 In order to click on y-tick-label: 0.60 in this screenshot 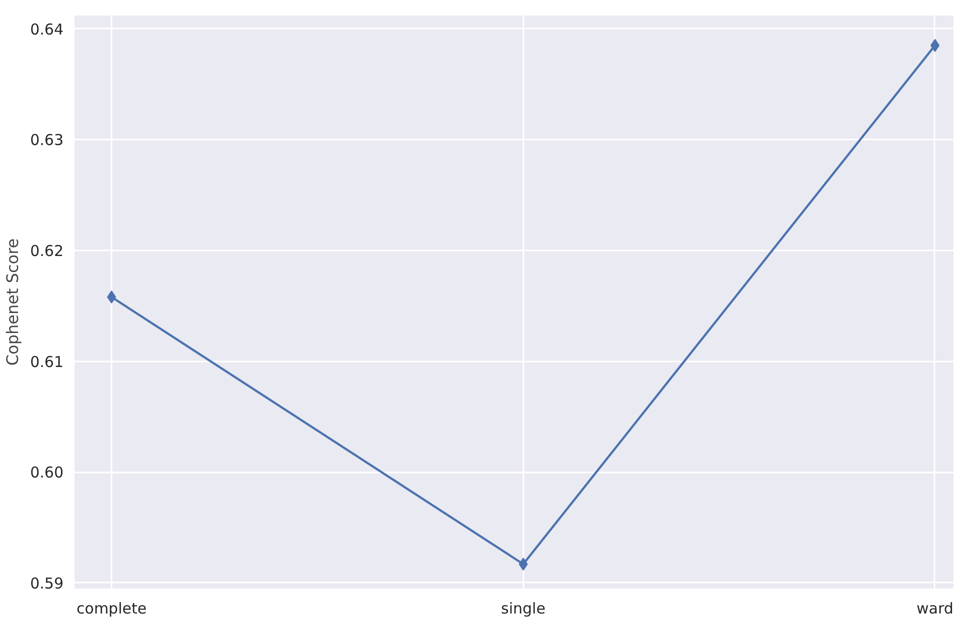, I will do `click(47, 473)`.